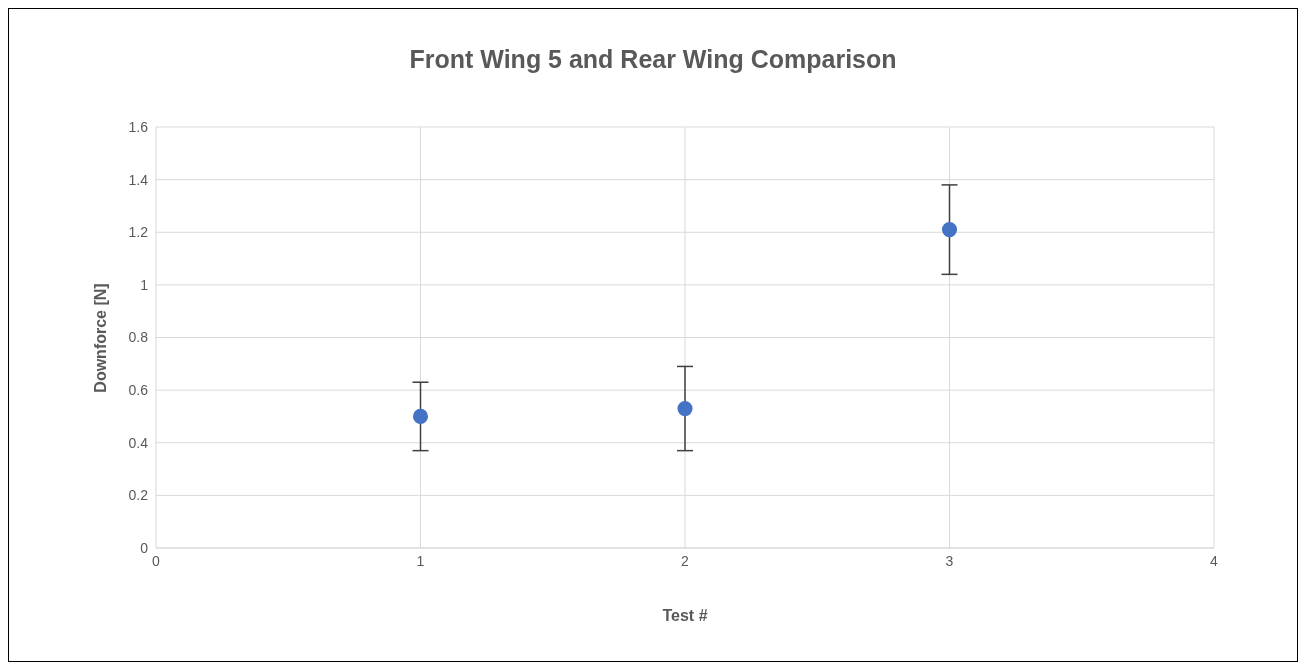  Describe the element at coordinates (138, 495) in the screenshot. I see `y-tick-label: 0.2` at that location.